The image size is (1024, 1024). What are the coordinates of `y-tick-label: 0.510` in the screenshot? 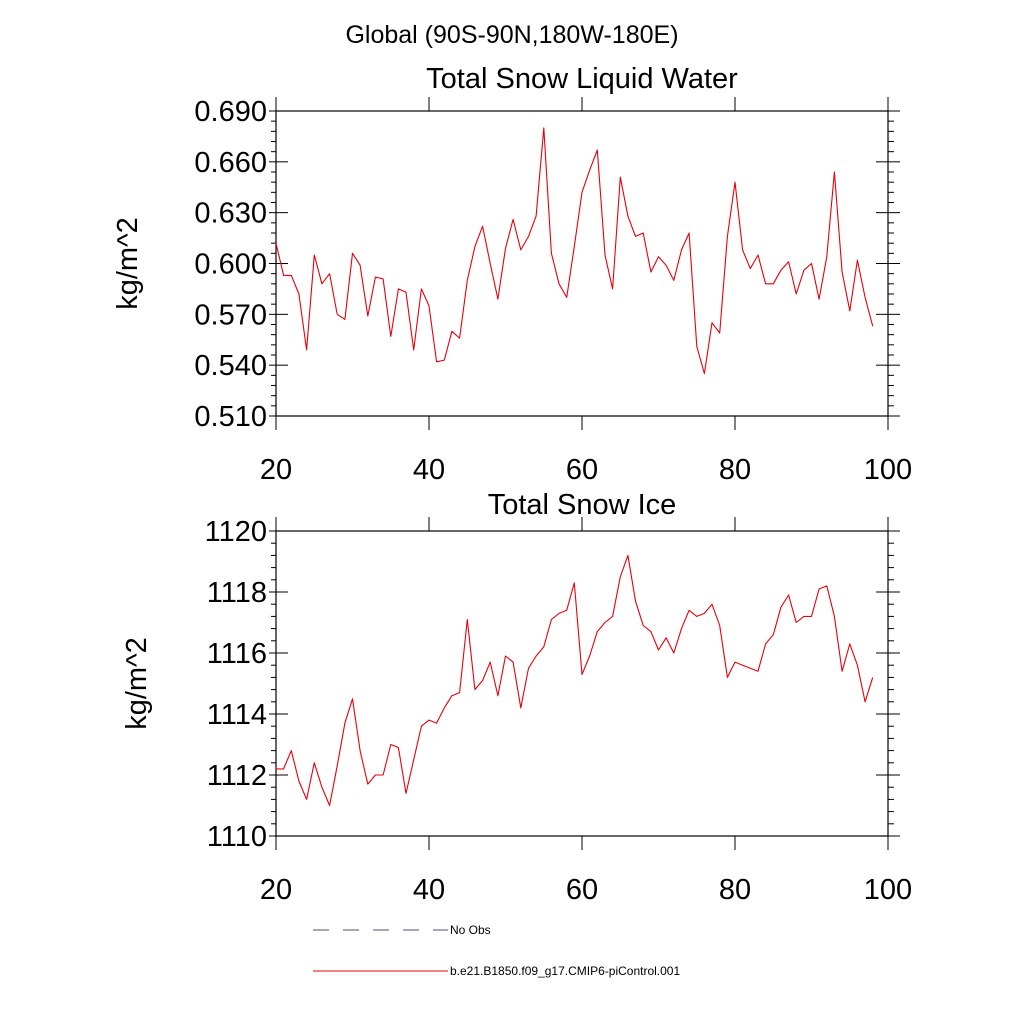 It's located at (230, 417).